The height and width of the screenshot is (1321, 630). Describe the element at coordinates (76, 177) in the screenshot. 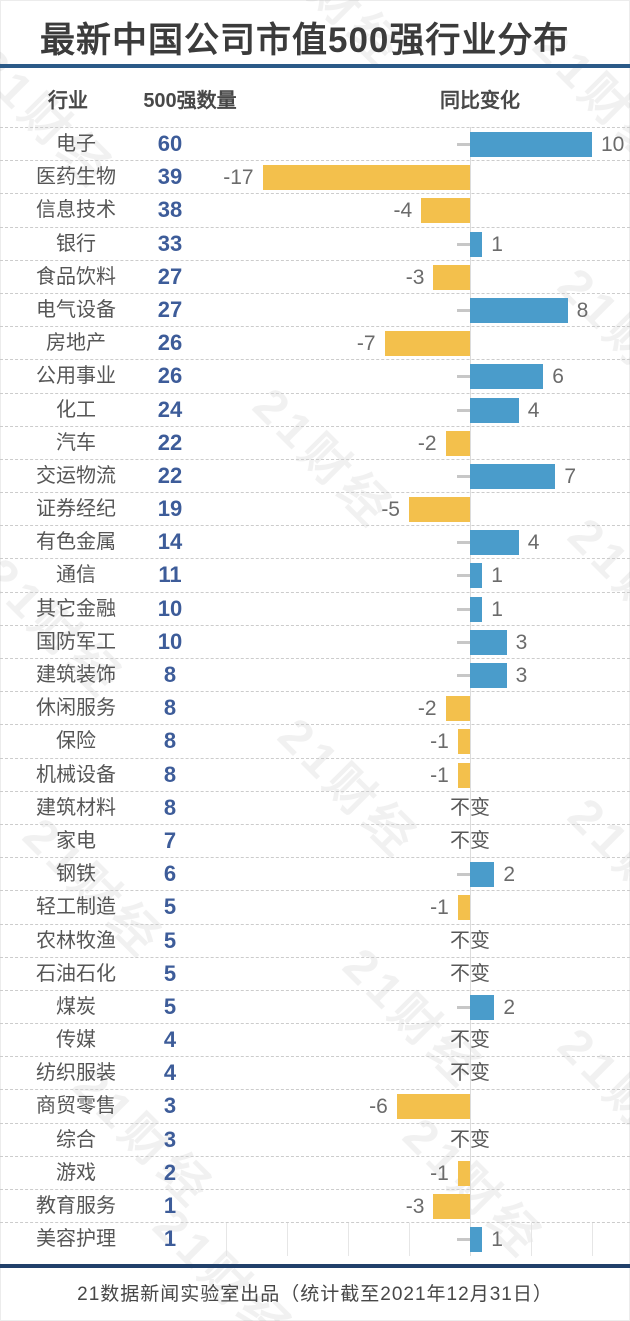

I see `industry-label: 医药生物` at that location.